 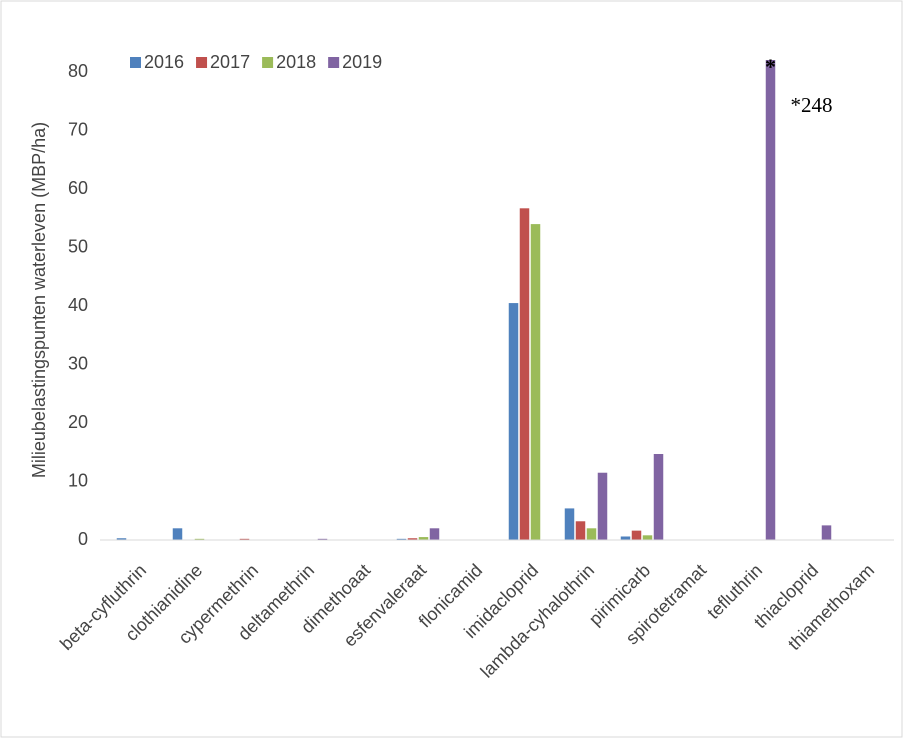 I want to click on annotation: *, so click(x=770, y=66).